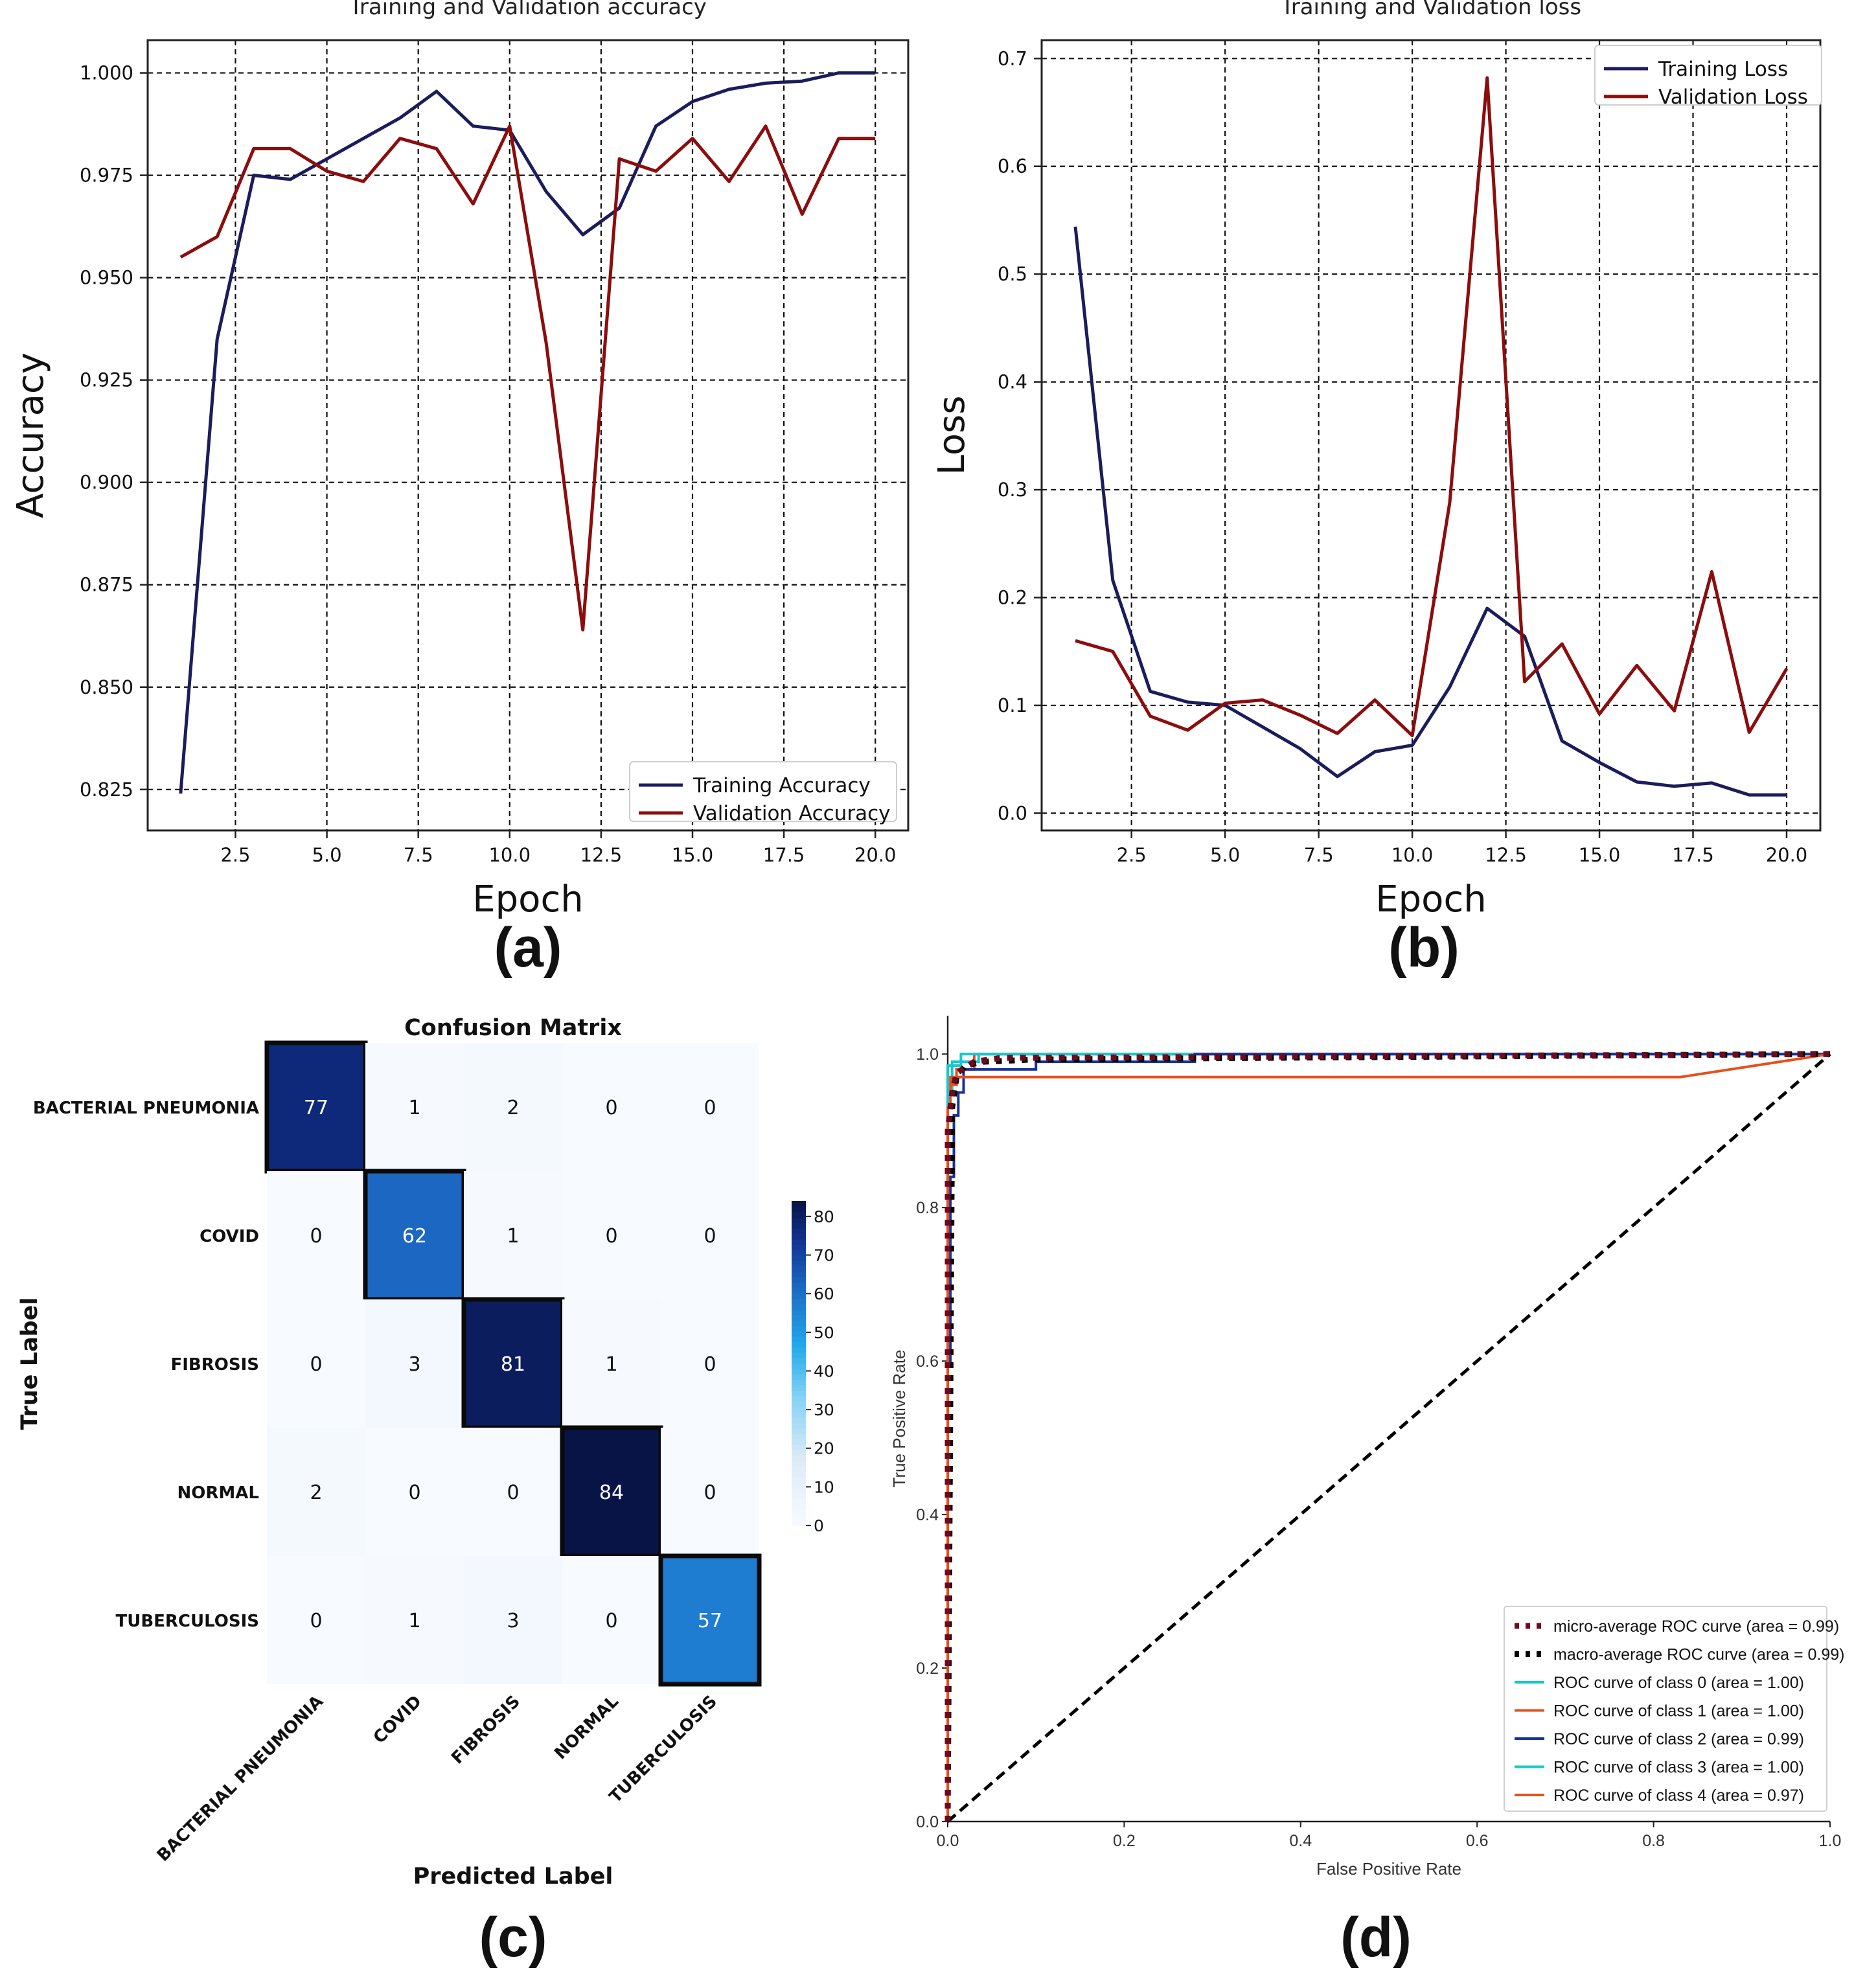 The width and height of the screenshot is (1854, 1988). What do you see at coordinates (663, 1749) in the screenshot?
I see `column-label: TUBERCULOSIS` at bounding box center [663, 1749].